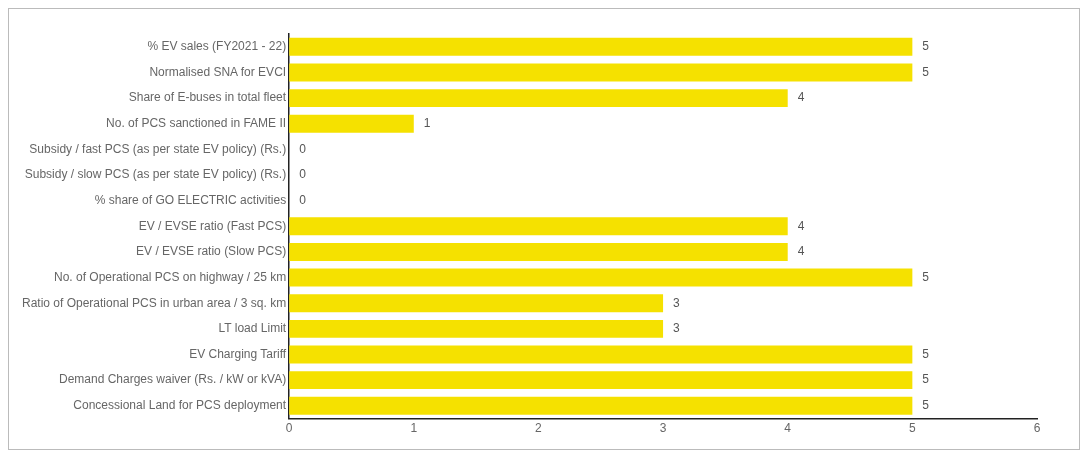 Image resolution: width=1090 pixels, height=471 pixels. What do you see at coordinates (238, 353) in the screenshot?
I see `y-tick-label: EV Charging Tariff` at bounding box center [238, 353].